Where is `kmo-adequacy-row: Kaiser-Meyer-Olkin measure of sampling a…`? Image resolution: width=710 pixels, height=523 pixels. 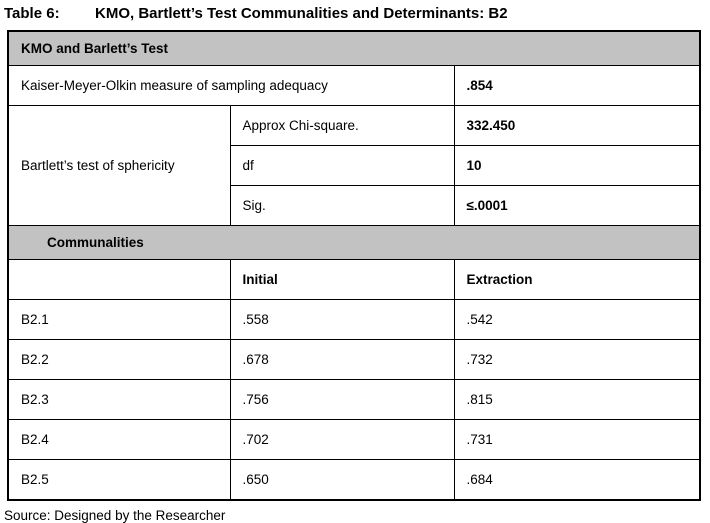
kmo-adequacy-row: Kaiser-Meyer-Olkin measure of sampling a… is located at coordinates (354, 85).